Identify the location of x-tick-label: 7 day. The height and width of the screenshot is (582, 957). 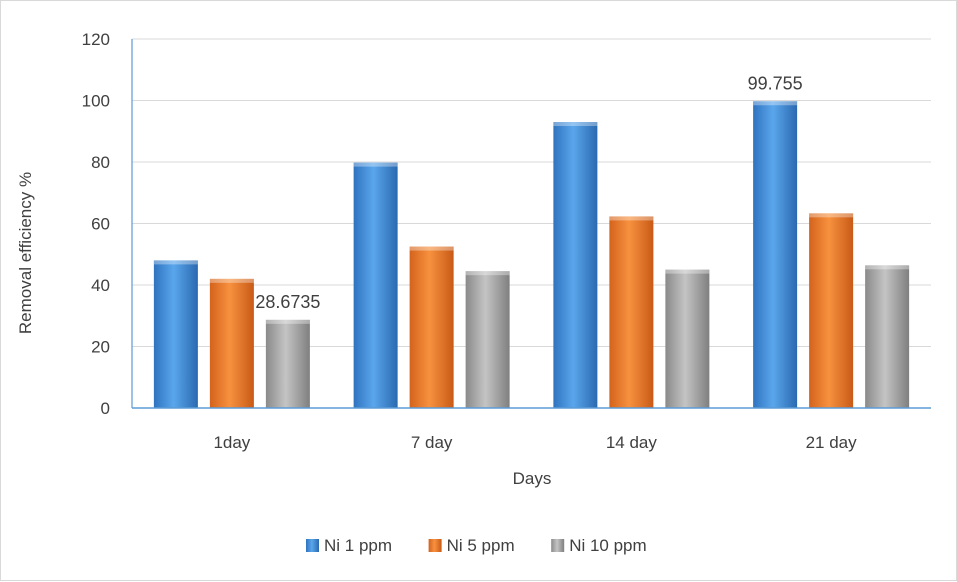
(432, 442).